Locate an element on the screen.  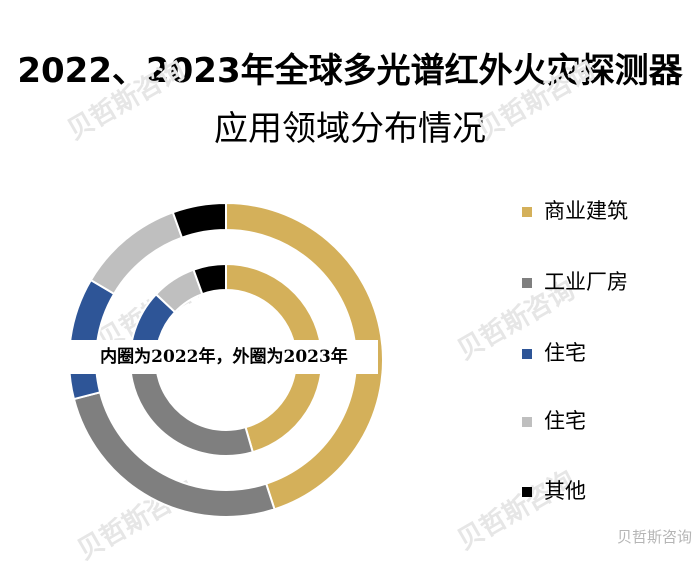
source-credit: 贝哲斯咨询 is located at coordinates (654, 537).